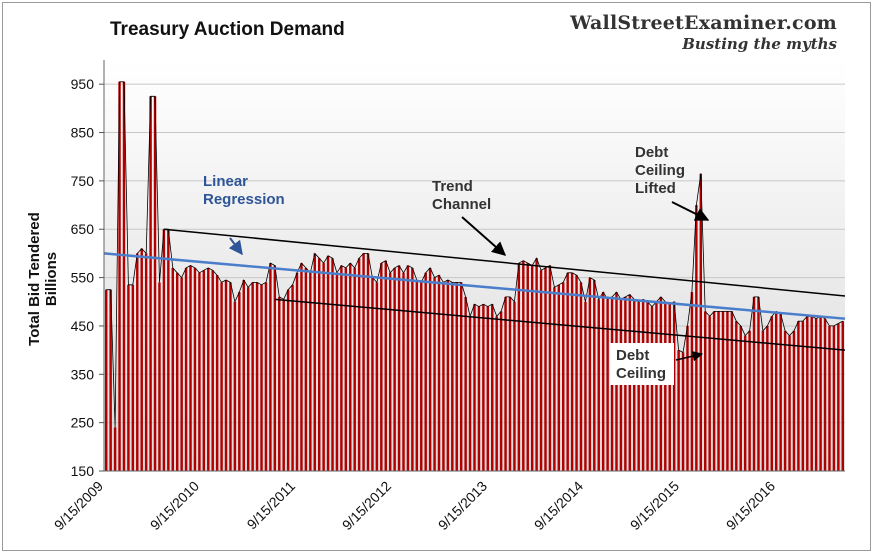  What do you see at coordinates (474, 286) in the screenshot?
I see `regression-line` at bounding box center [474, 286].